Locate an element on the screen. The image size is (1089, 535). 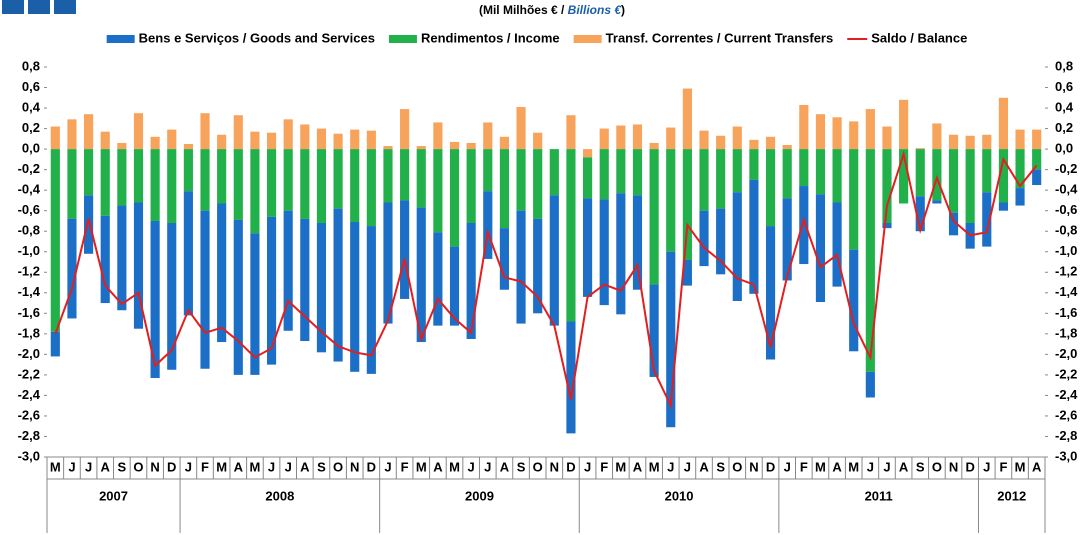
y2-tick-label: -2,6 is located at coordinates (1066, 414).